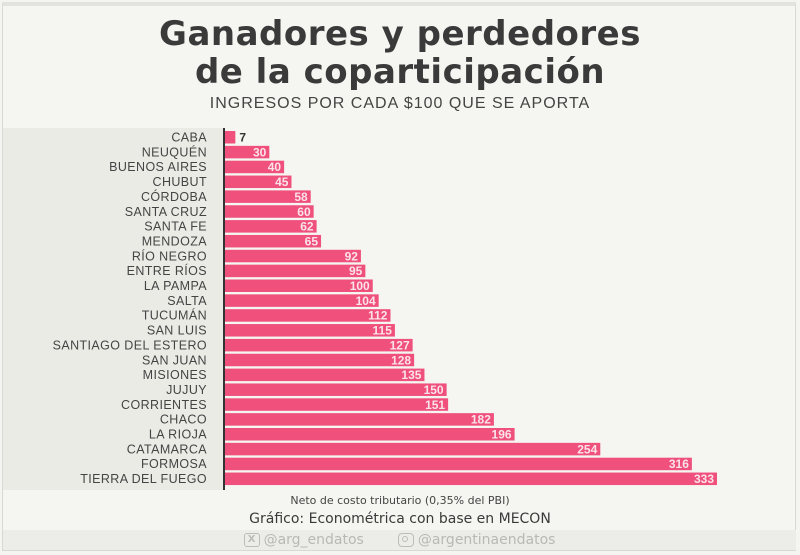 The height and width of the screenshot is (555, 800). I want to click on x-handle: @arg_endatos, so click(313, 540).